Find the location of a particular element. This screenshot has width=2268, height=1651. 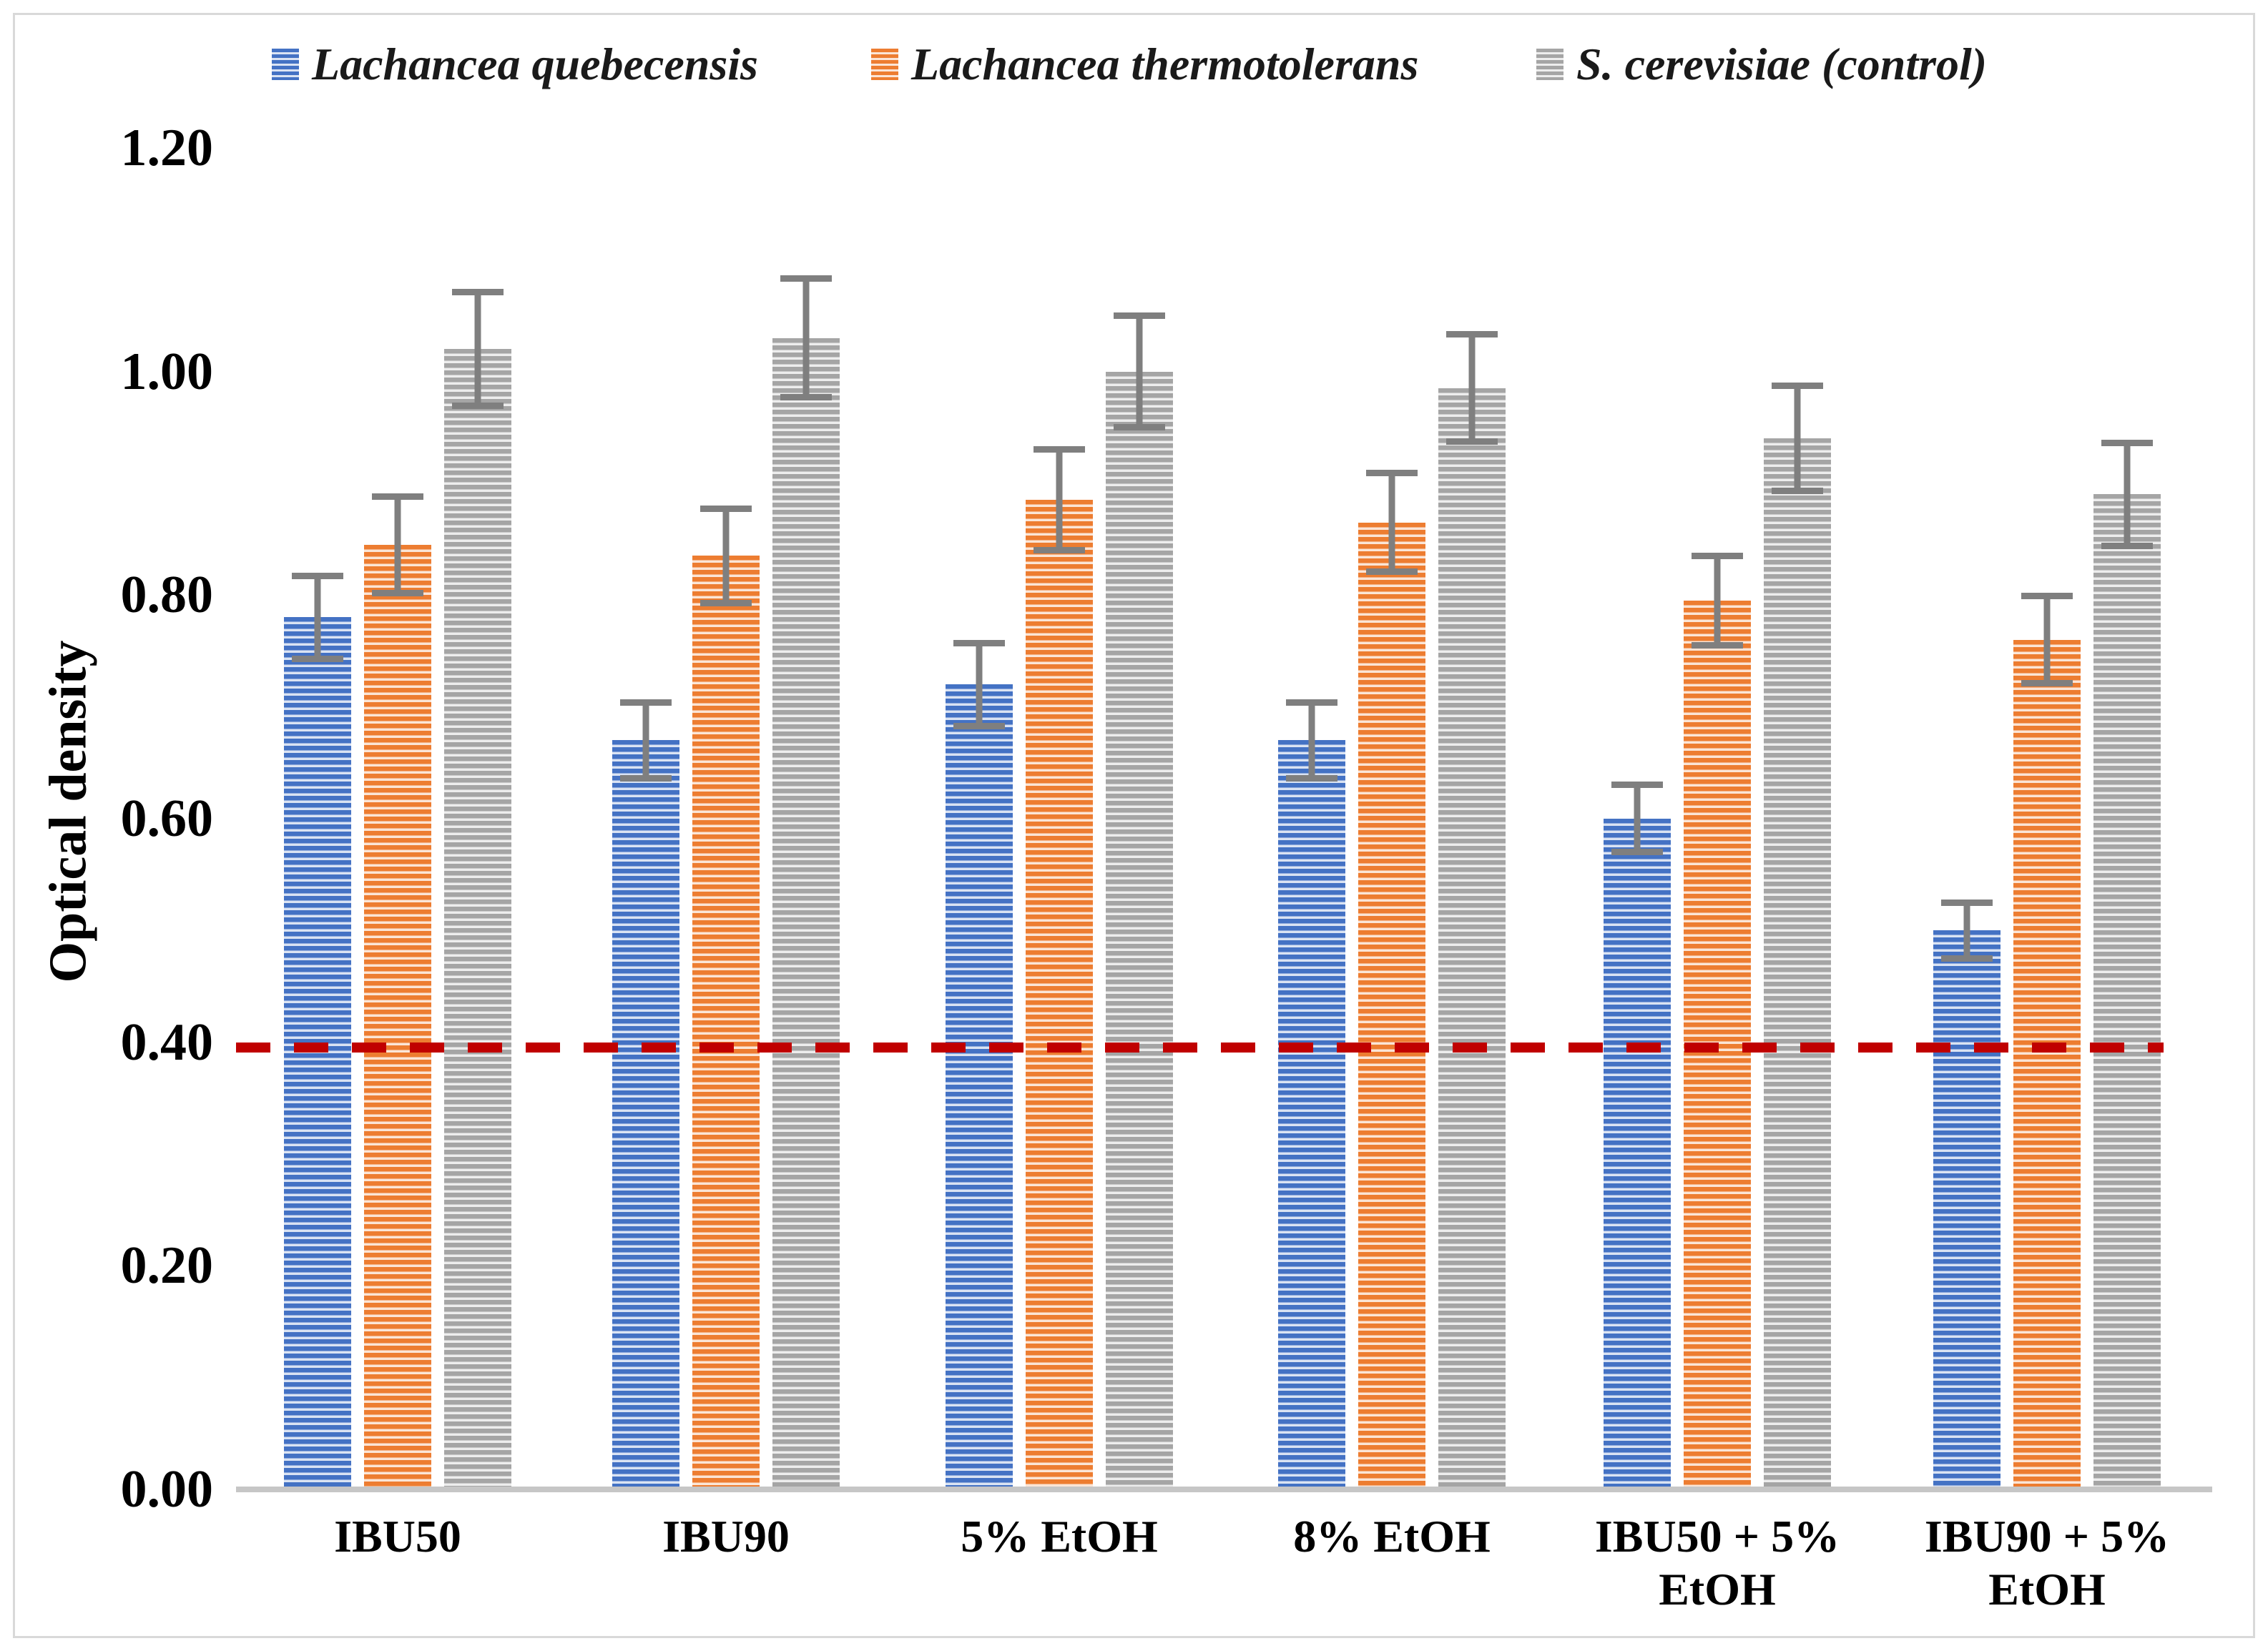

y-tick-label: 0.40 is located at coordinates (167, 1042).